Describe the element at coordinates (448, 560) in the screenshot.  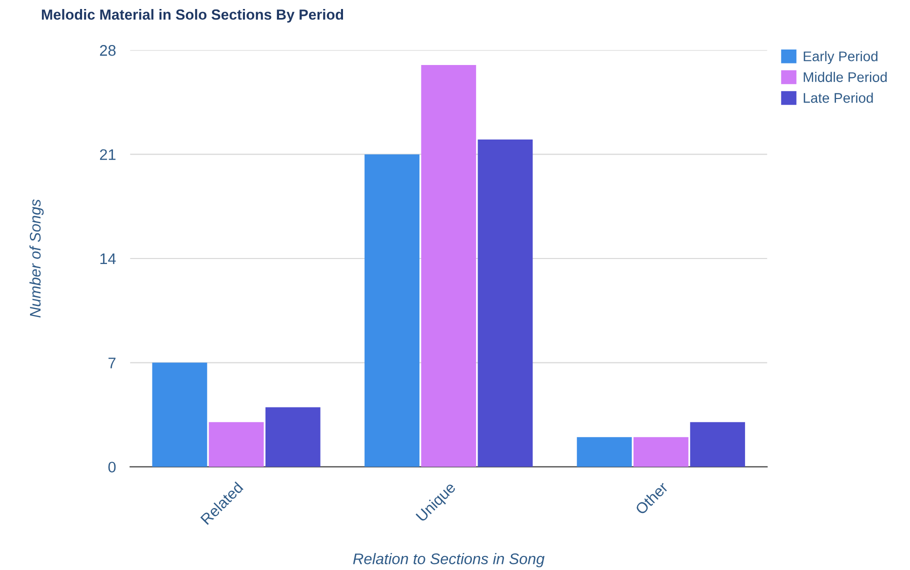
I see `x-axis-title: Relation to Sections in Song` at that location.